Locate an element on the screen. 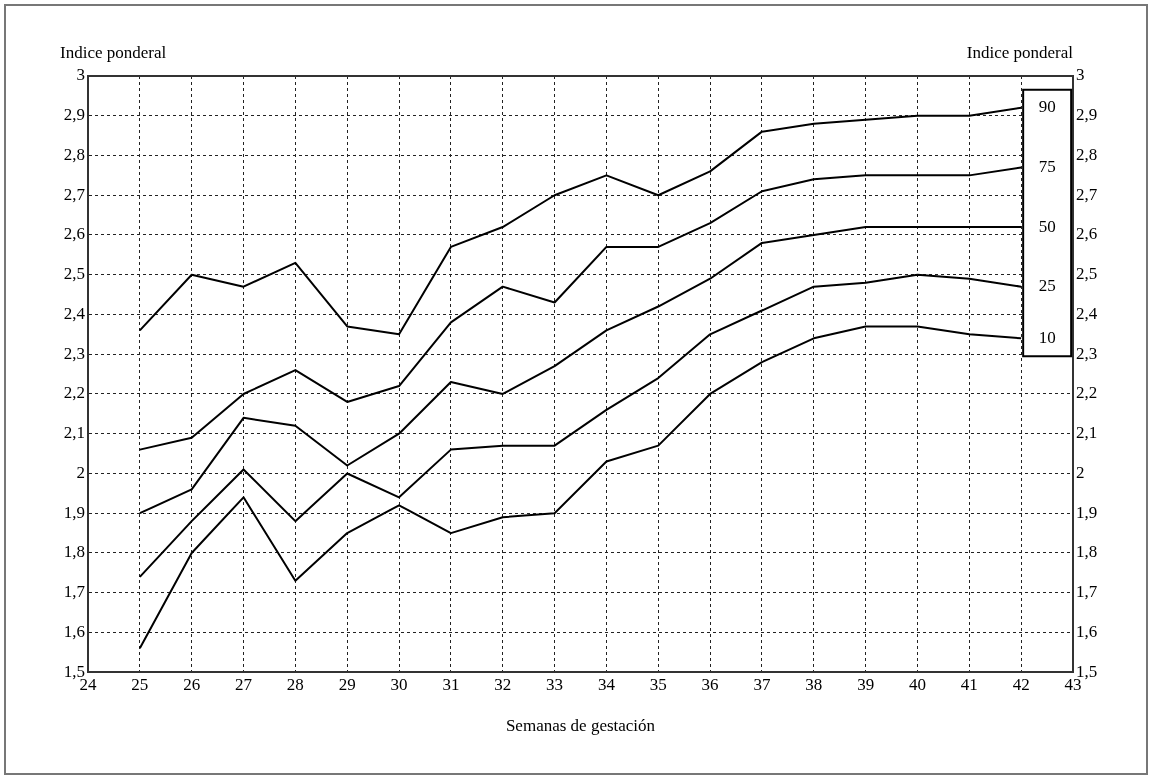 This screenshot has width=1154, height=781. y2-tick-label: 2 is located at coordinates (1080, 472).